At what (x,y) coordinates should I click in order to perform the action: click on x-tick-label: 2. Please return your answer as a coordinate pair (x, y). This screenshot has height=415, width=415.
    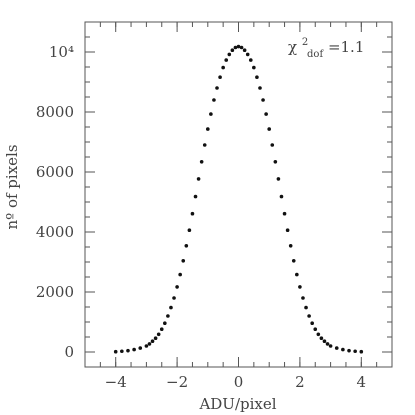
    Looking at the image, I should click on (300, 382).